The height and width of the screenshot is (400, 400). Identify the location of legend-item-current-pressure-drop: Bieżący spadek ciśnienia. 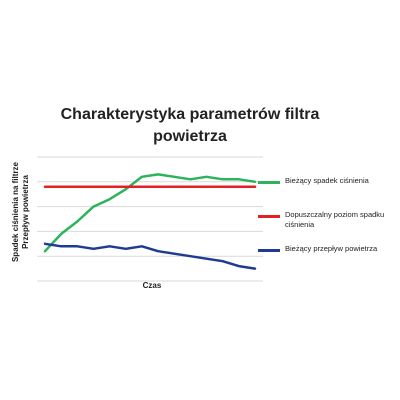
(321, 181).